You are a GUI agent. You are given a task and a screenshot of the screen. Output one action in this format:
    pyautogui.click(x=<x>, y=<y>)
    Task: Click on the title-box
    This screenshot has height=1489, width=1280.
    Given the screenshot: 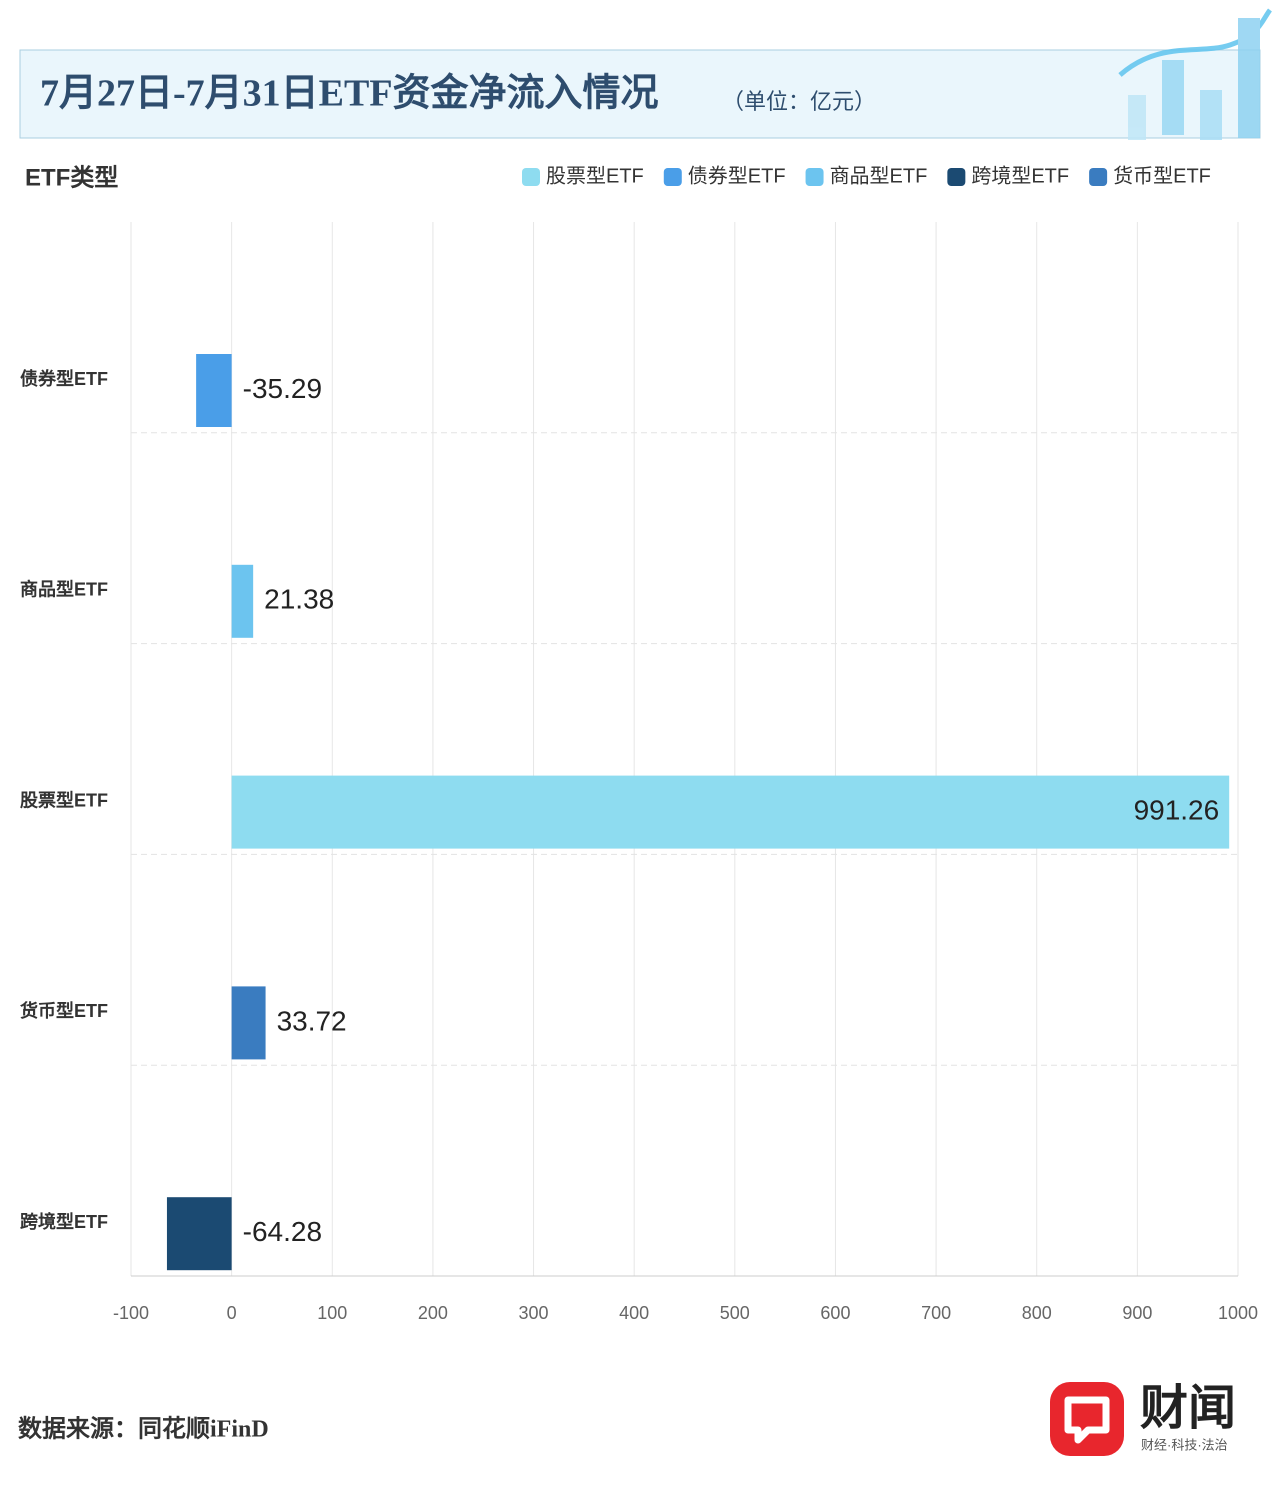 What is the action you would take?
    pyautogui.click(x=640, y=94)
    